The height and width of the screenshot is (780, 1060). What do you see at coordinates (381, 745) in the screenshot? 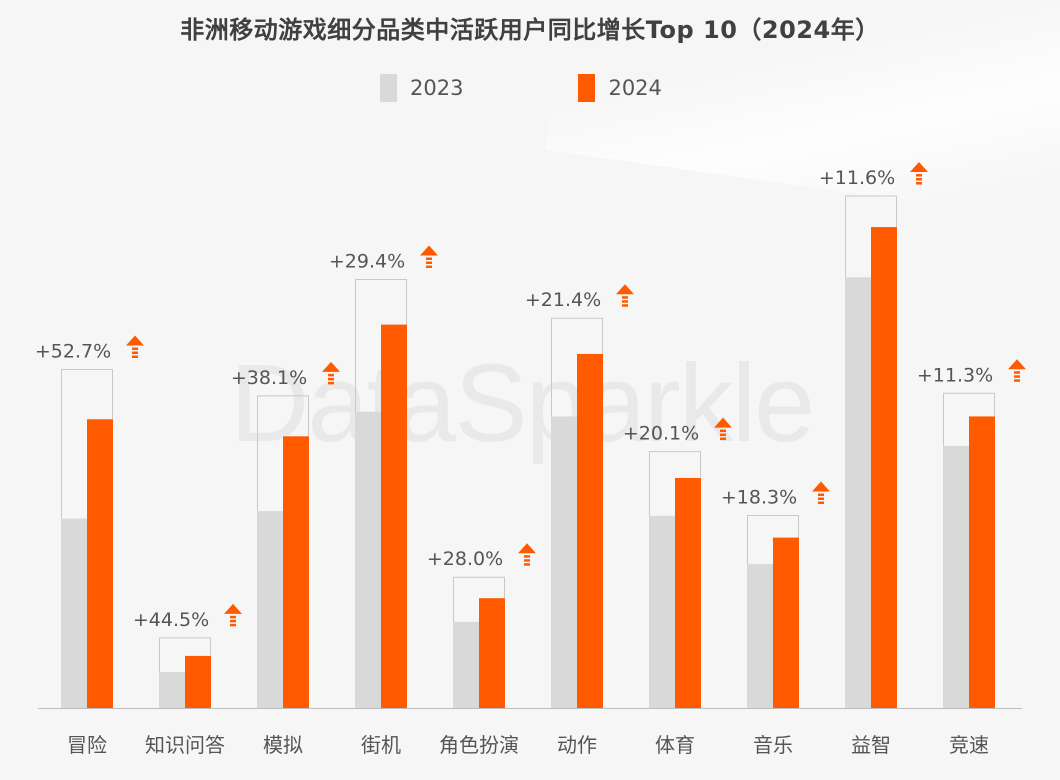
I see `category-label-3: 街机` at bounding box center [381, 745].